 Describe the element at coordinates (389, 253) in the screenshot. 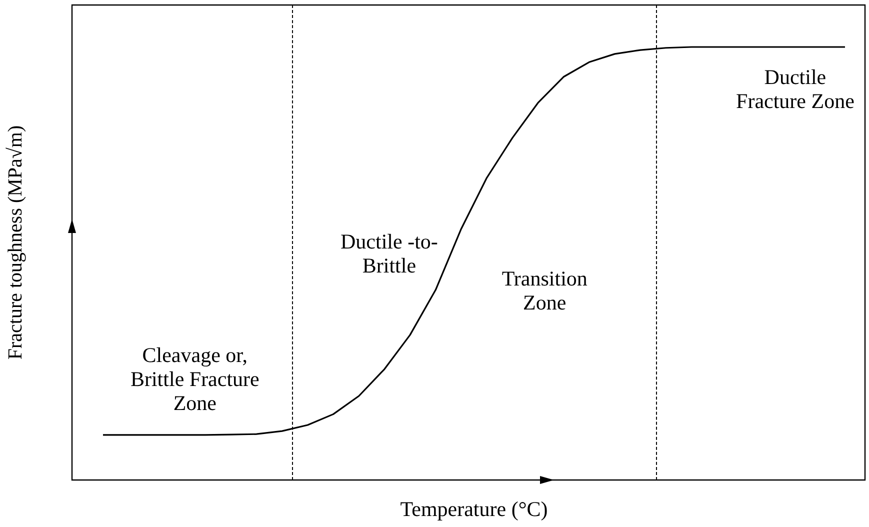

I see `annotation: Ductile -to- Brittle` at that location.